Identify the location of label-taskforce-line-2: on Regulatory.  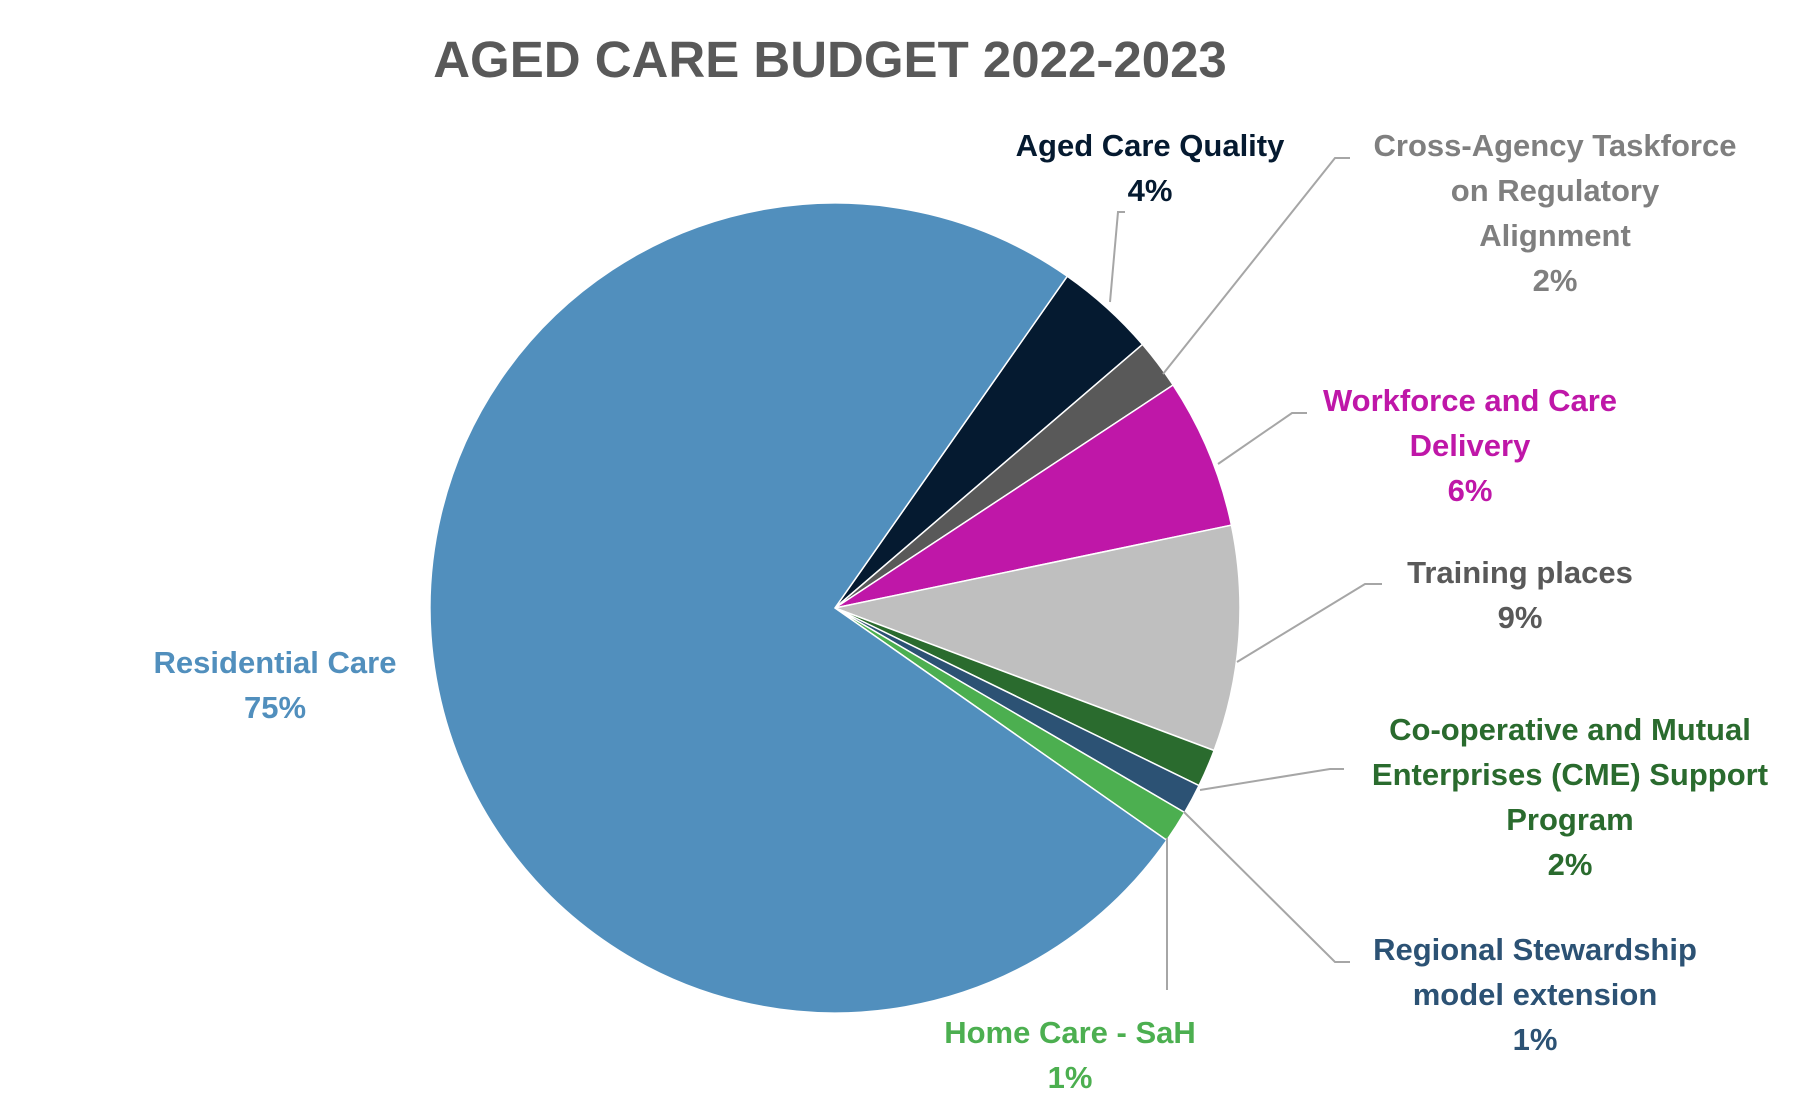
(1555, 190).